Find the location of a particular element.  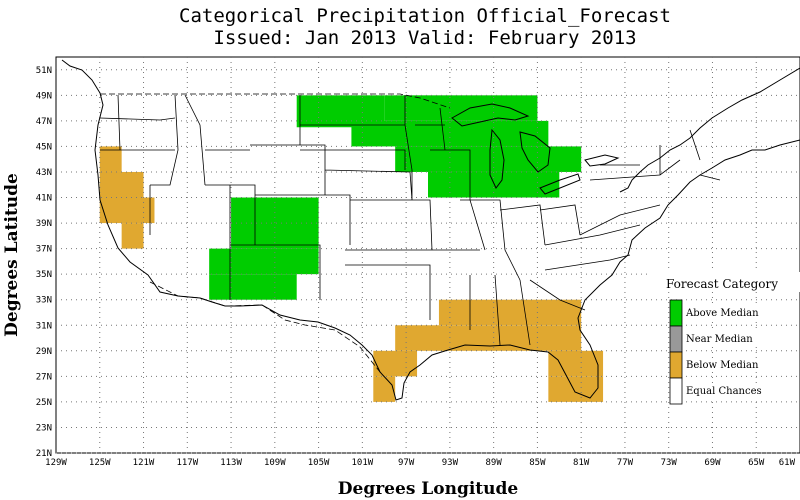

x-tick-label: 73W is located at coordinates (669, 463).